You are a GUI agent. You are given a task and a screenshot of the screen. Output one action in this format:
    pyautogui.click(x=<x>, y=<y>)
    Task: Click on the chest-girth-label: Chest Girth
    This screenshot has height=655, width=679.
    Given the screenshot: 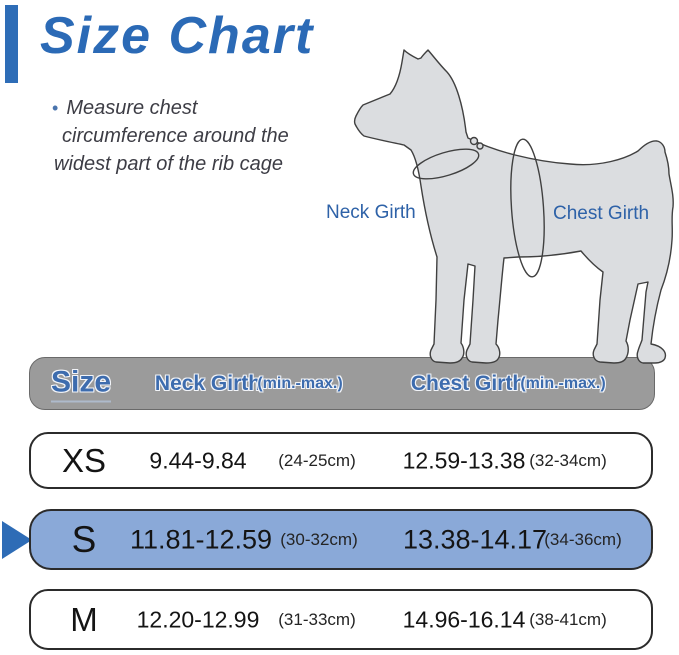 What is the action you would take?
    pyautogui.click(x=601, y=213)
    